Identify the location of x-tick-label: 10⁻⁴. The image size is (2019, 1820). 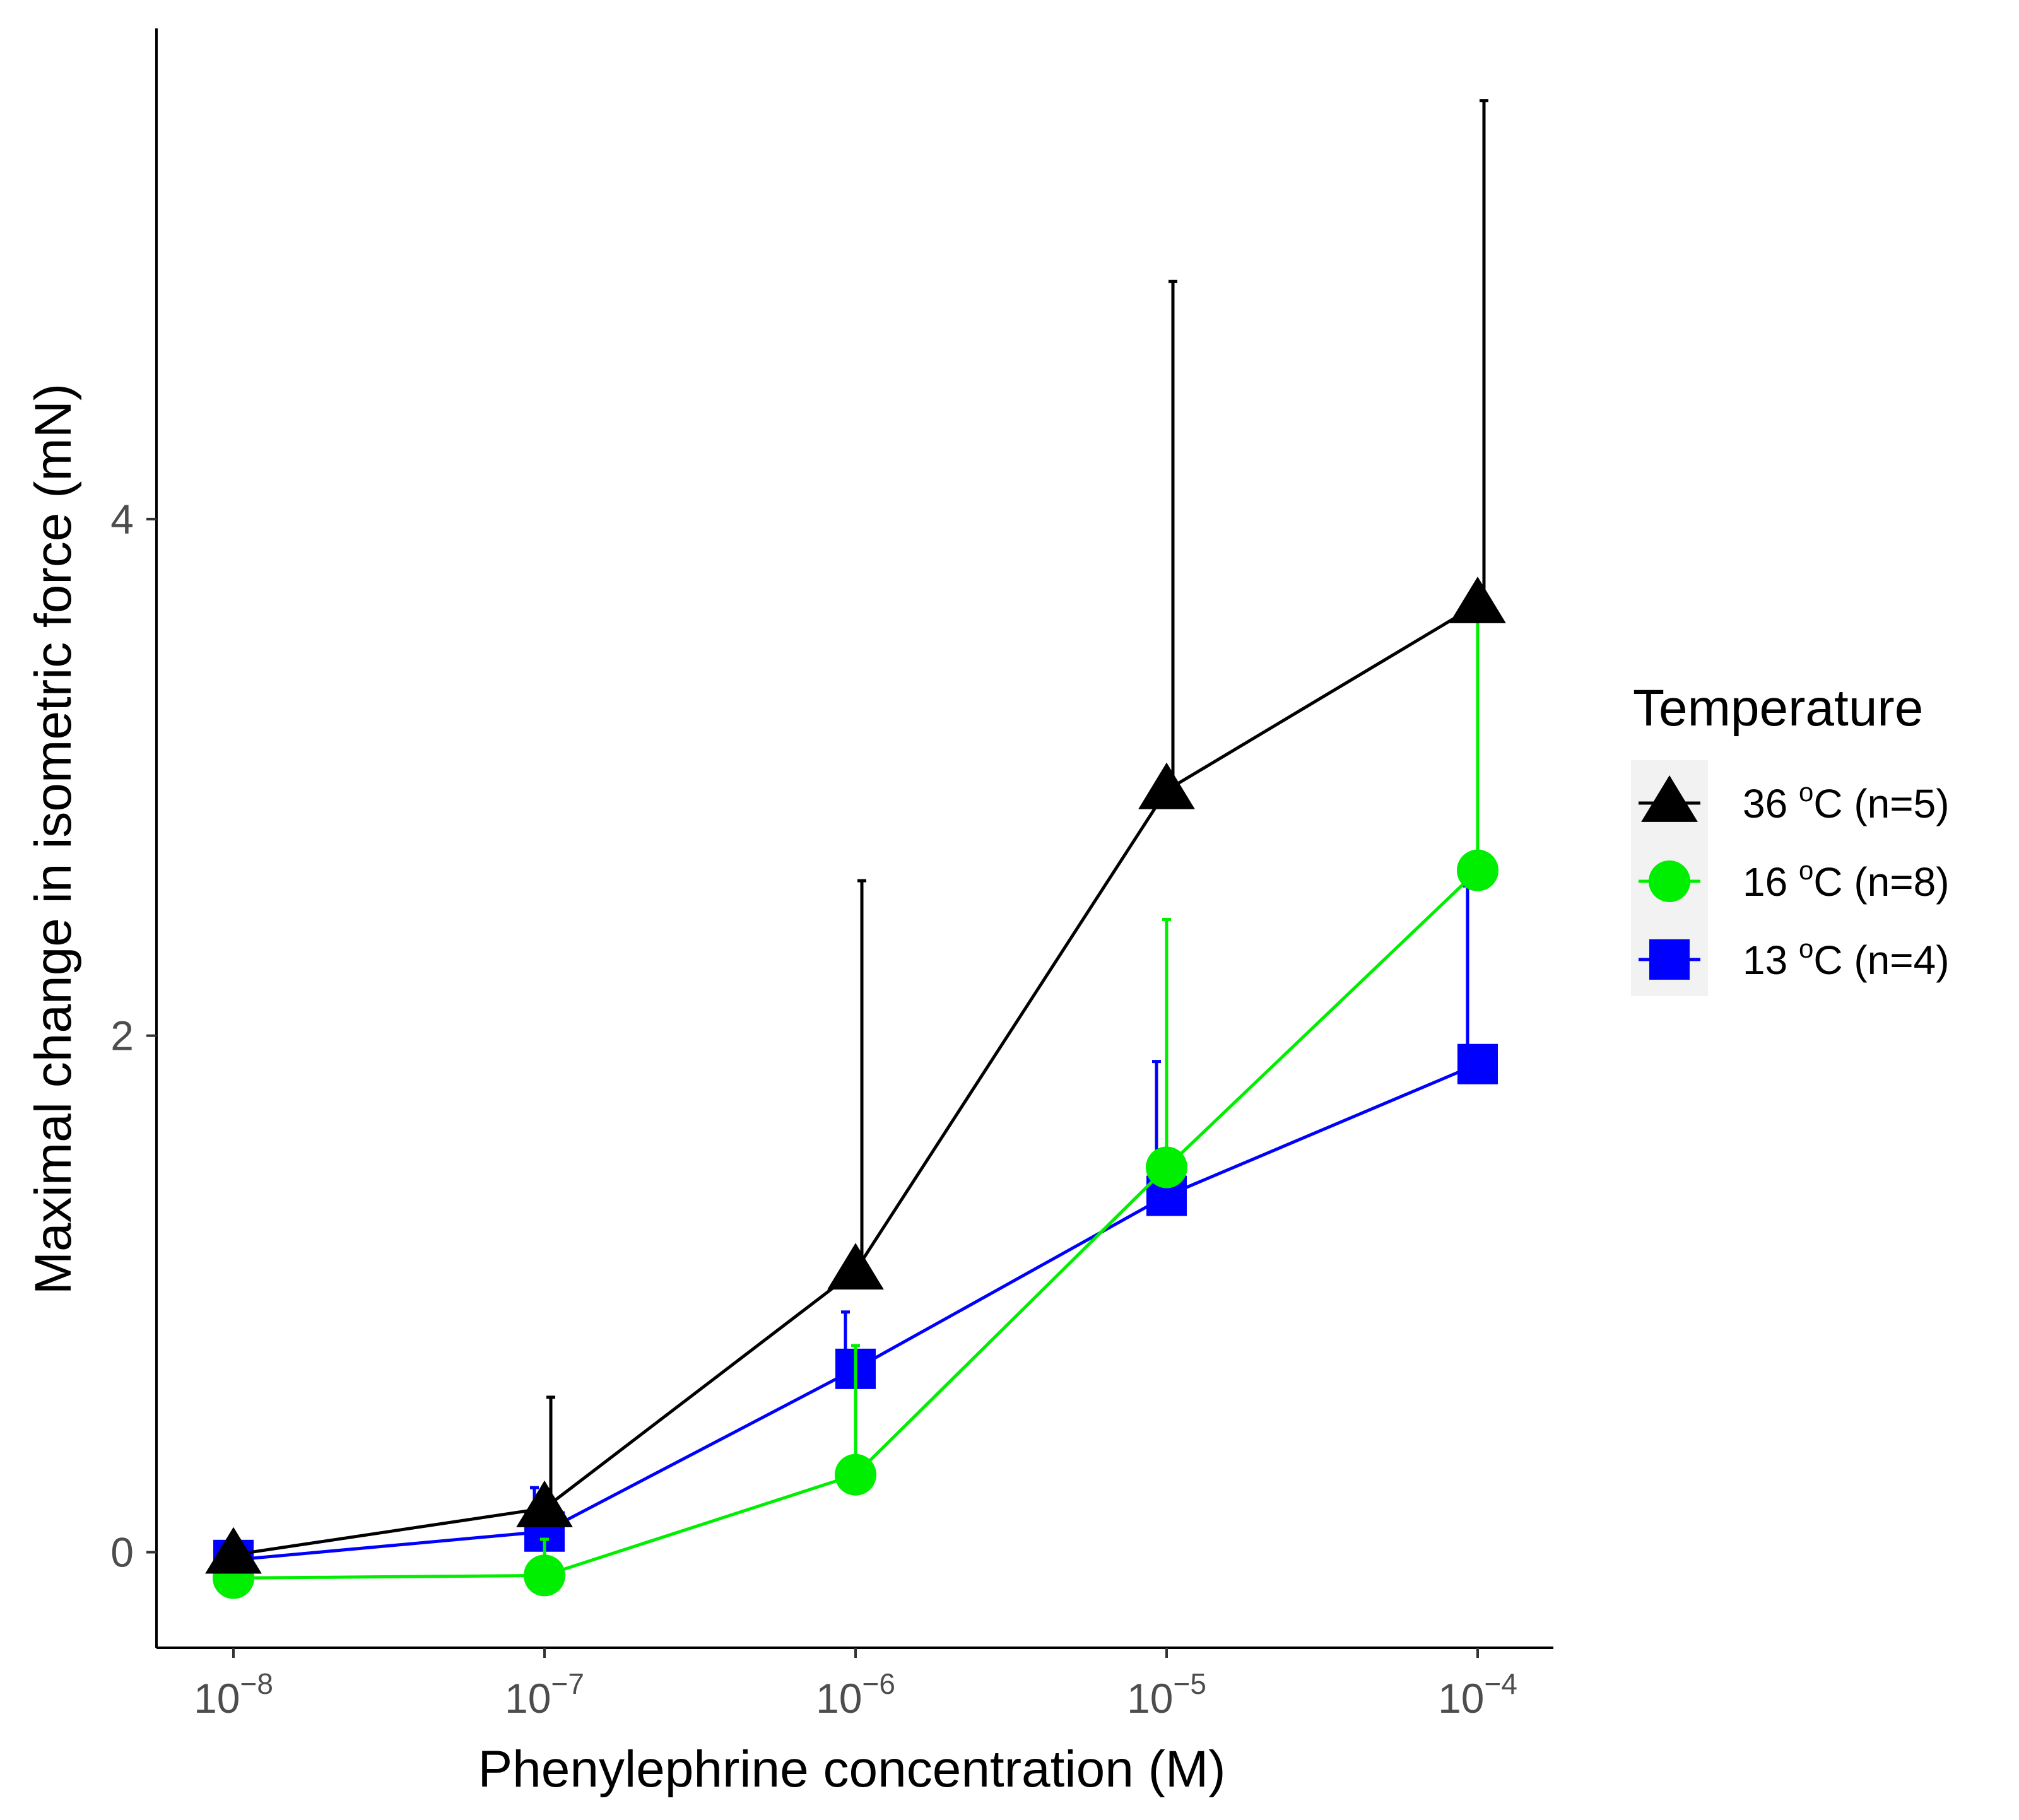
(1478, 1694).